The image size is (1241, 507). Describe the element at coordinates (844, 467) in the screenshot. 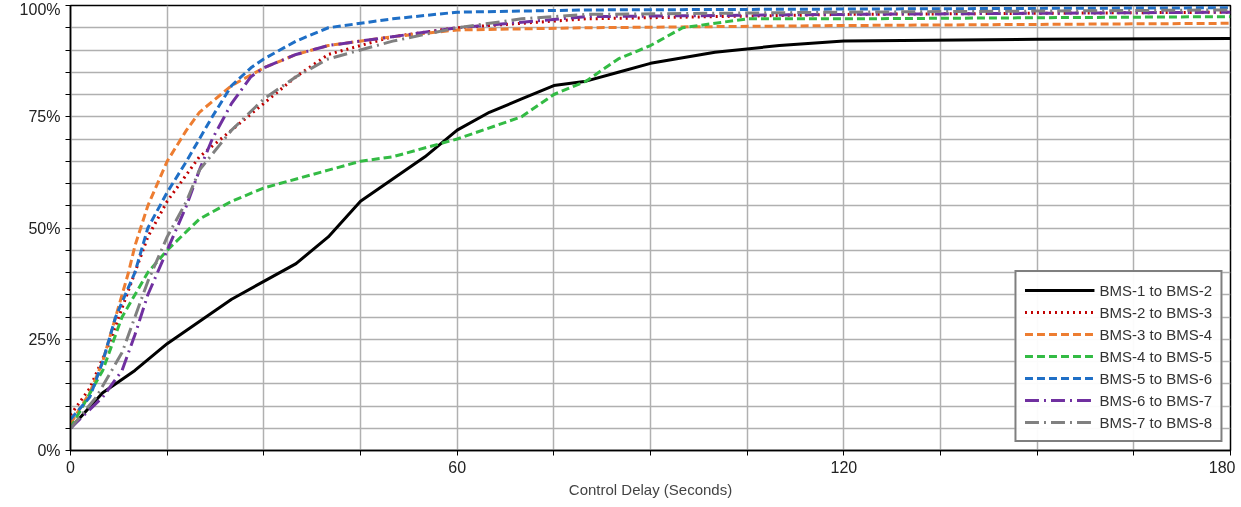

I see `x-tick-label: 120` at that location.